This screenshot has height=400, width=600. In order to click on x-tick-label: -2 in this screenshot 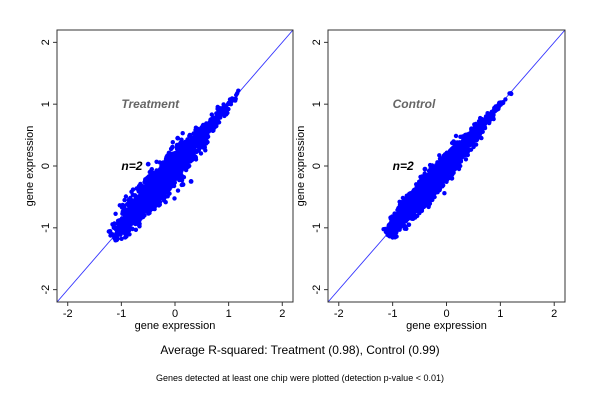, I will do `click(68, 314)`.